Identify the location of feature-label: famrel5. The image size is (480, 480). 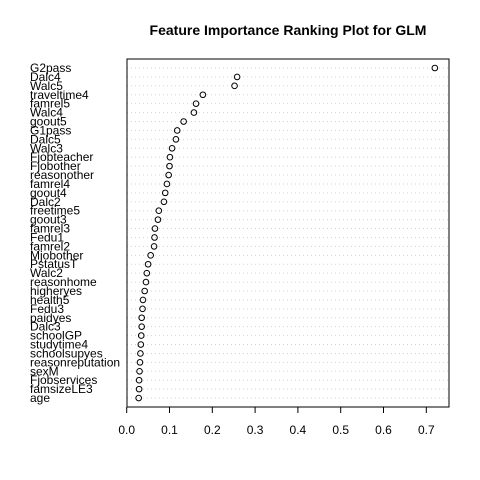
(50, 104).